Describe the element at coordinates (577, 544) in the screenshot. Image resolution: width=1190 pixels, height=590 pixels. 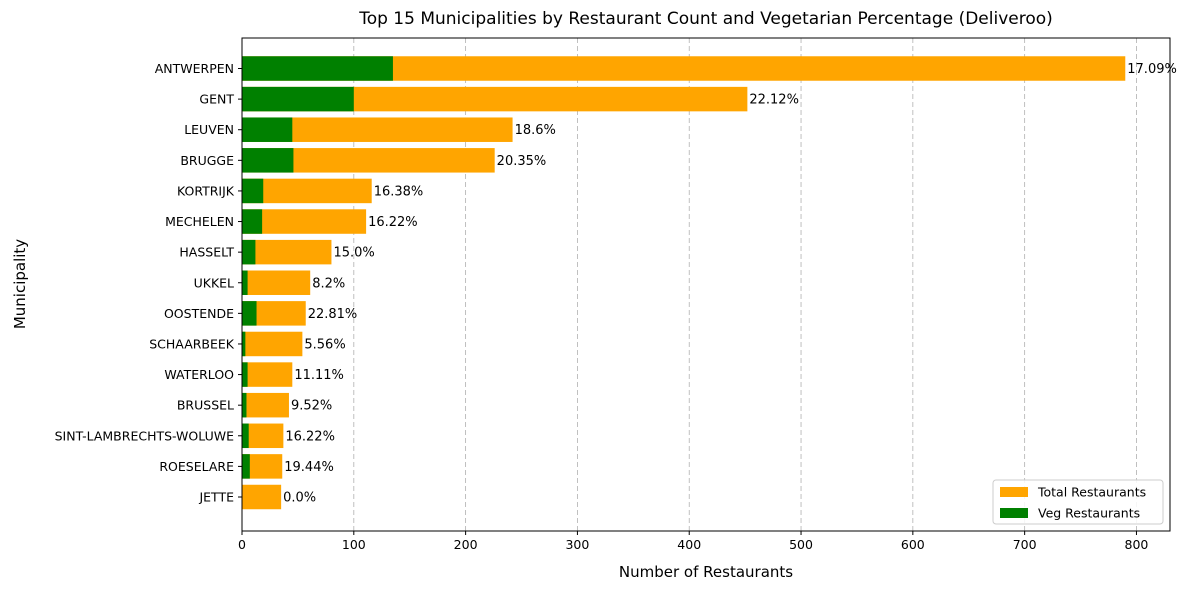
I see `x-tick-label: 300` at that location.